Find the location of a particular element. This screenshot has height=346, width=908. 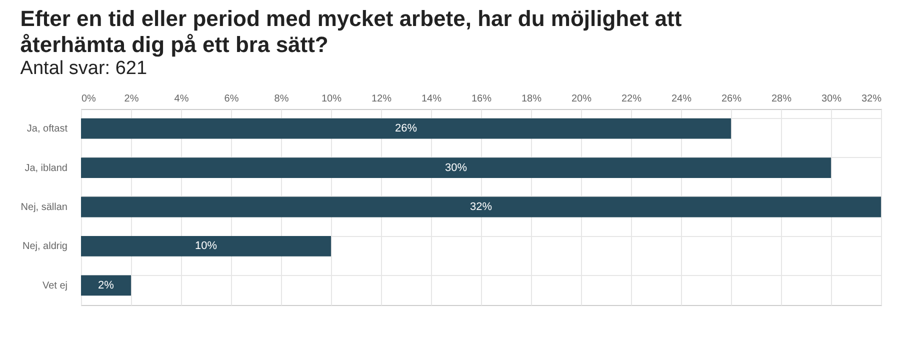

data-label: 32% is located at coordinates (481, 207).